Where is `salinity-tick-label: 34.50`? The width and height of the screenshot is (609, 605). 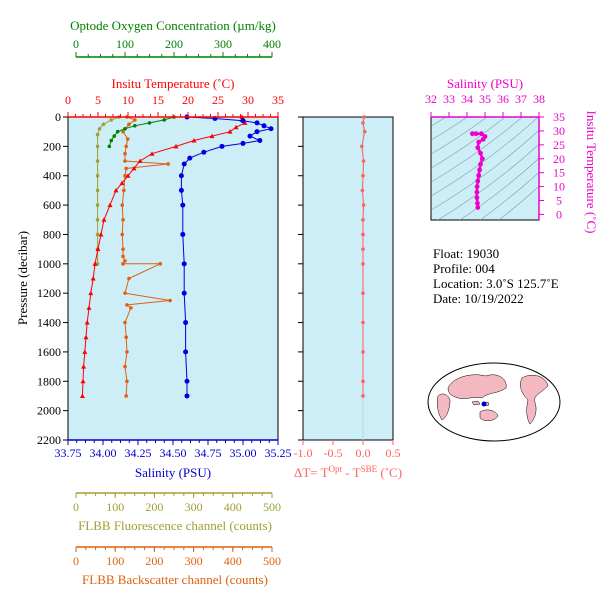
salinity-tick-label: 34.50 is located at coordinates (173, 453).